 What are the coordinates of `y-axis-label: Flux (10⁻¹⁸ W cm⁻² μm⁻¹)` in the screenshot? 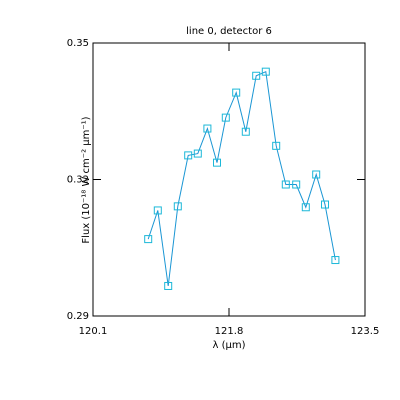 It's located at (86, 179).